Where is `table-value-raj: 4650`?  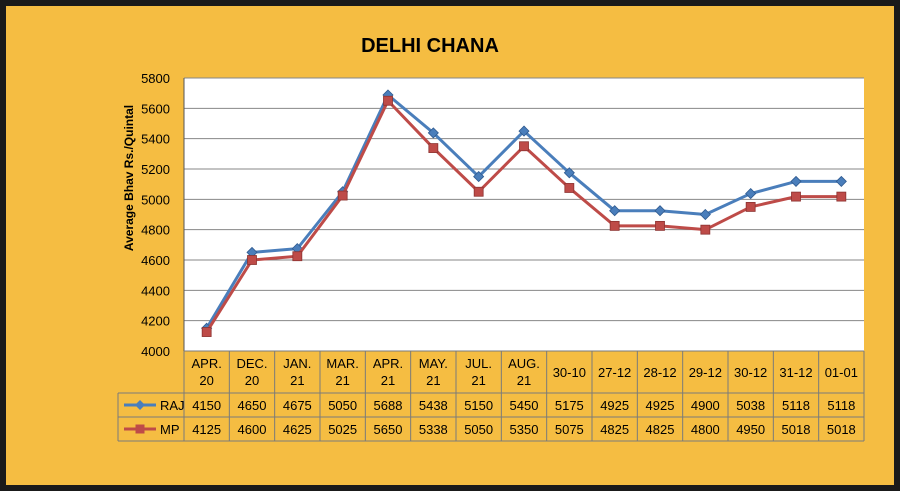
table-value-raj: 4650 is located at coordinates (252, 405).